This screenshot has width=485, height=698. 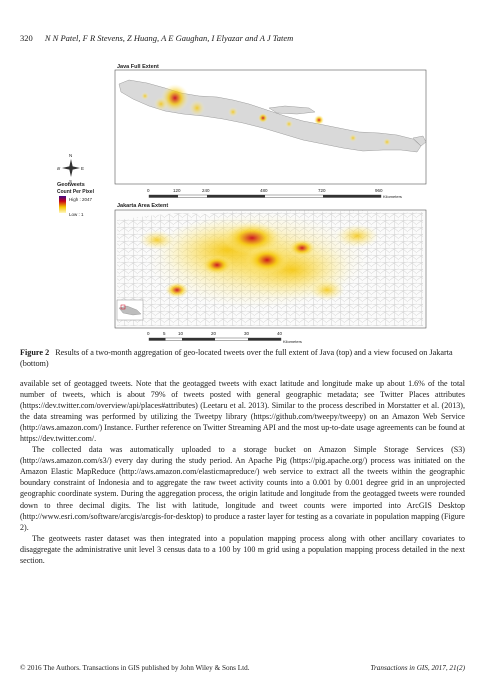 What do you see at coordinates (392, 196) in the screenshot?
I see `java-scale-unit: Kilometers` at bounding box center [392, 196].